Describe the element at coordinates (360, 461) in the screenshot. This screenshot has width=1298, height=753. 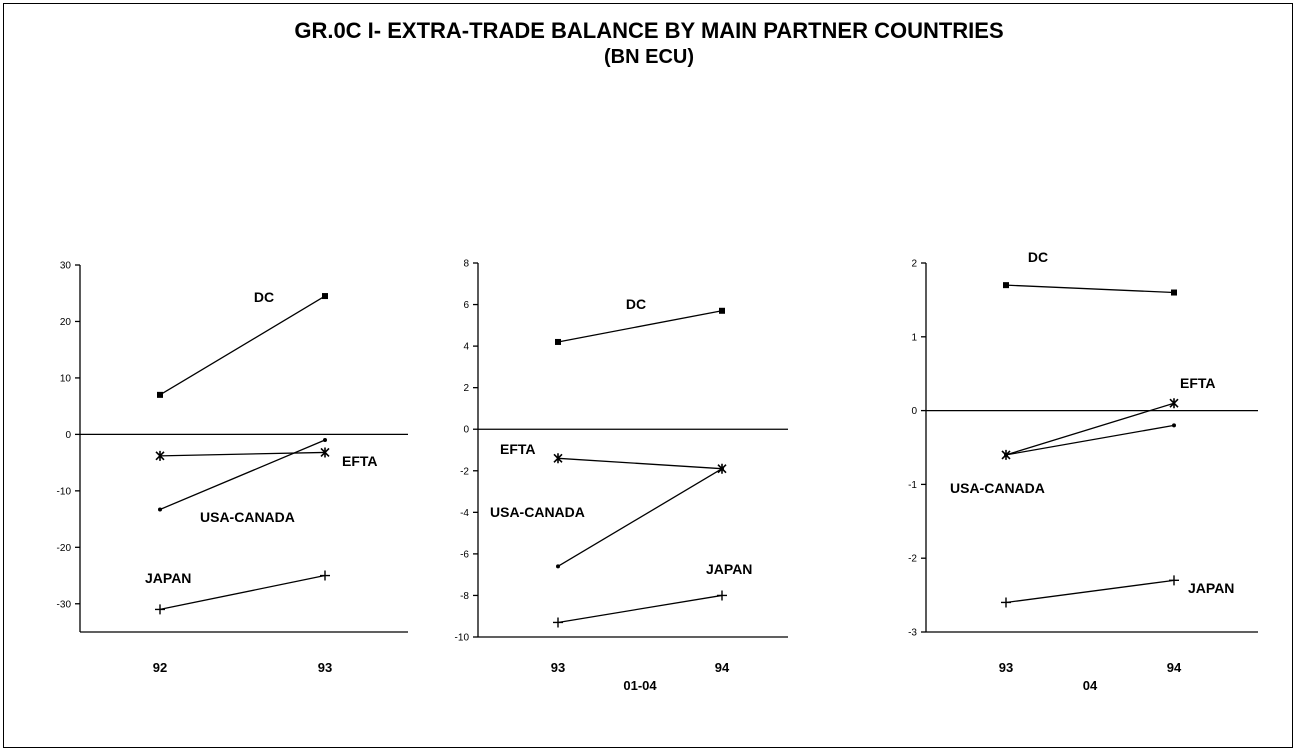
I see `panel1-series-label: EFTA` at that location.